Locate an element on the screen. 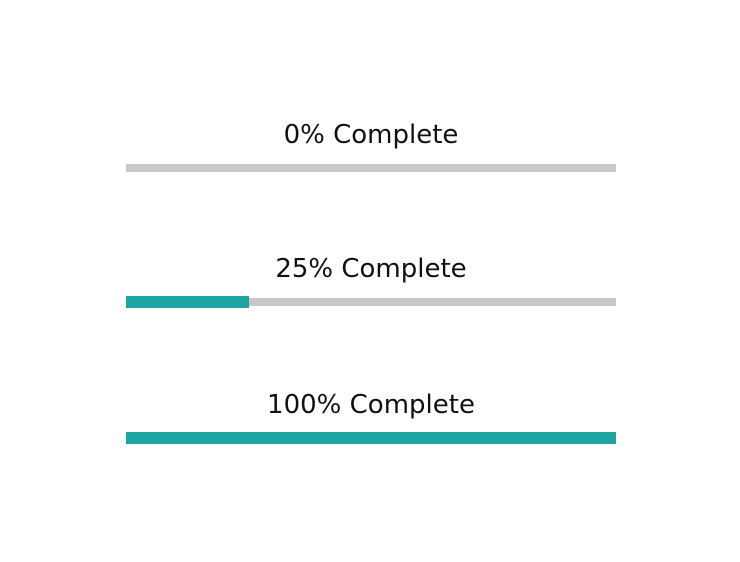  progress-label: 0% Complete is located at coordinates (371, 135).